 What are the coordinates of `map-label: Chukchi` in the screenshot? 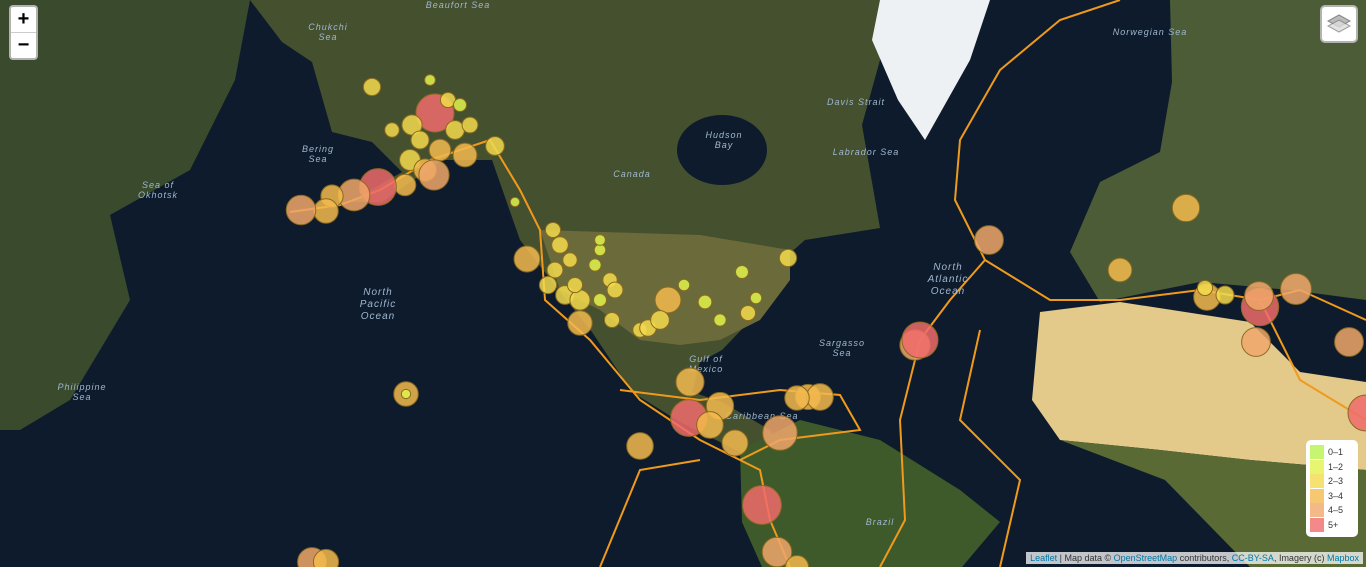 It's located at (328, 27).